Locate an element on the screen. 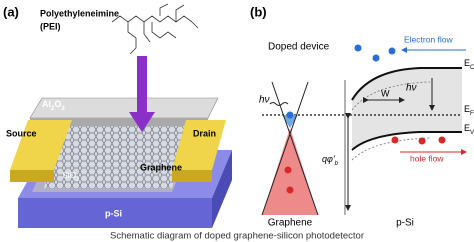 The width and height of the screenshot is (474, 242). graphene-axis-label: Graphene is located at coordinates (290, 223).